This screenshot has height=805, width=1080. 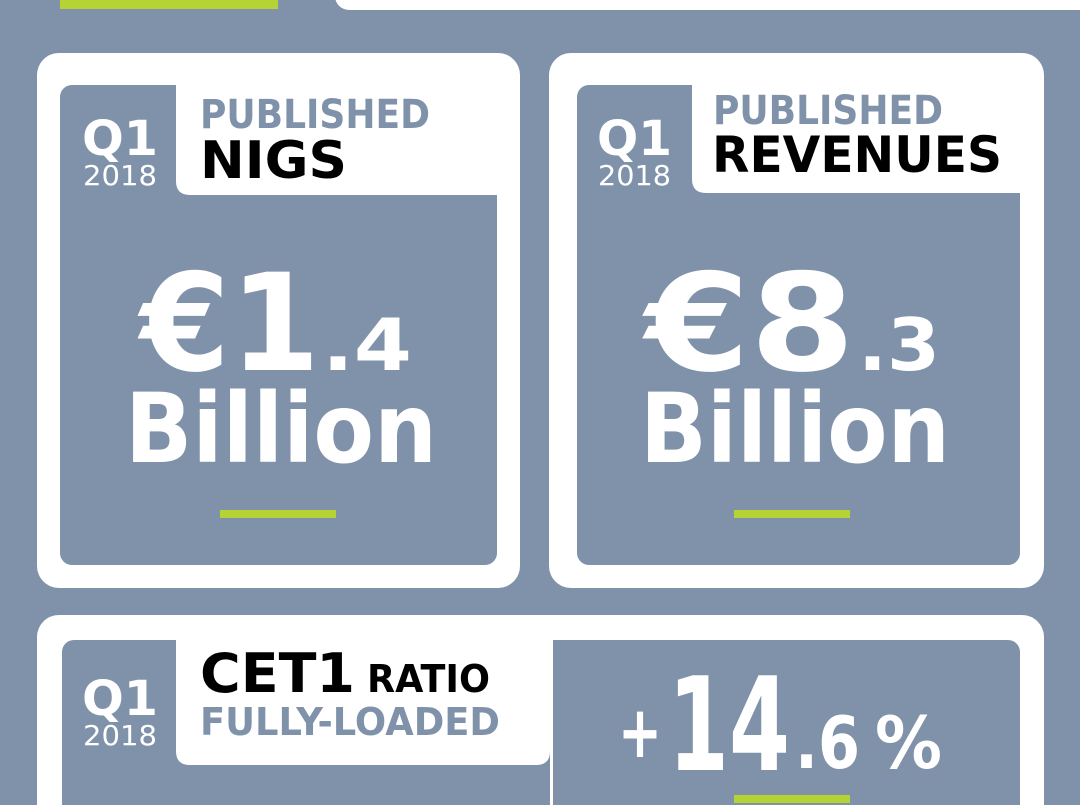 What do you see at coordinates (169, 4) in the screenshot?
I see `accent-bar` at bounding box center [169, 4].